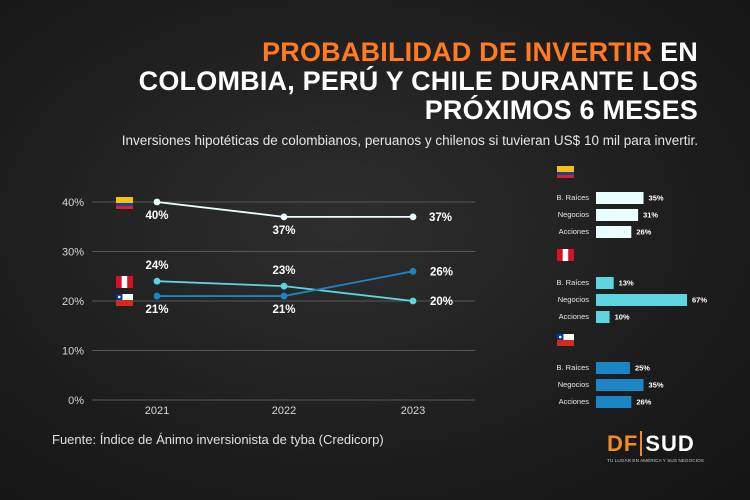 This screenshot has height=500, width=750. Describe the element at coordinates (561, 110) in the screenshot. I see `title-line-3: PRÓXIMOS 6 MESES` at that location.